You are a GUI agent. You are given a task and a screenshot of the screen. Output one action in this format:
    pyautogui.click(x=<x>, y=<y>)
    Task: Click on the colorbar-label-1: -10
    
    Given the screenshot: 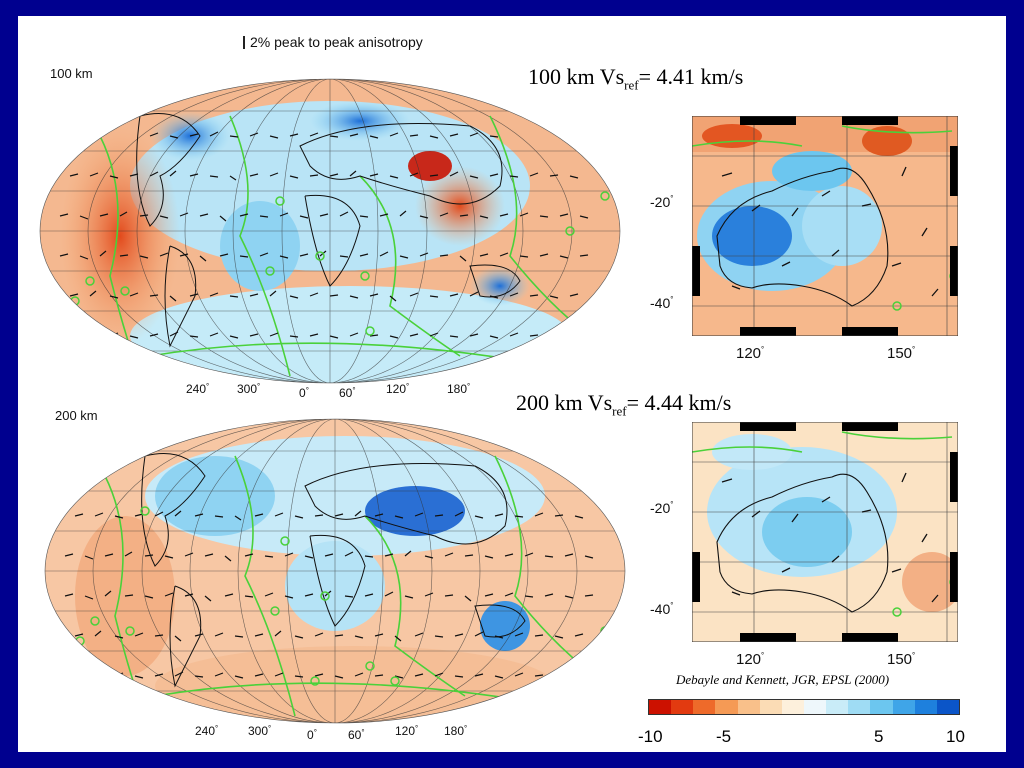 What is the action you would take?
    pyautogui.click(x=650, y=736)
    